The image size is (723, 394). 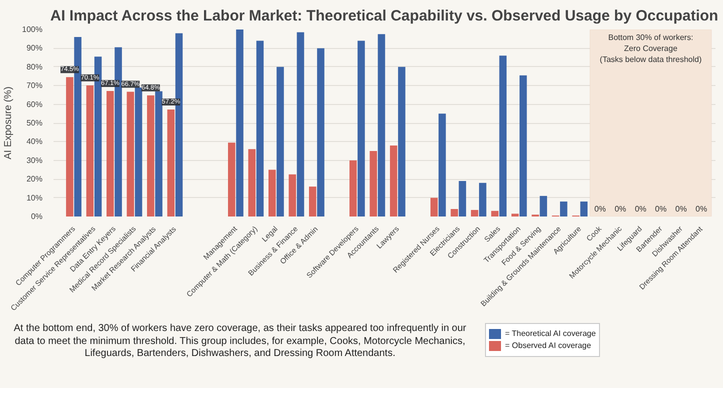 I want to click on y-tick-label: 70%, so click(x=34, y=85).